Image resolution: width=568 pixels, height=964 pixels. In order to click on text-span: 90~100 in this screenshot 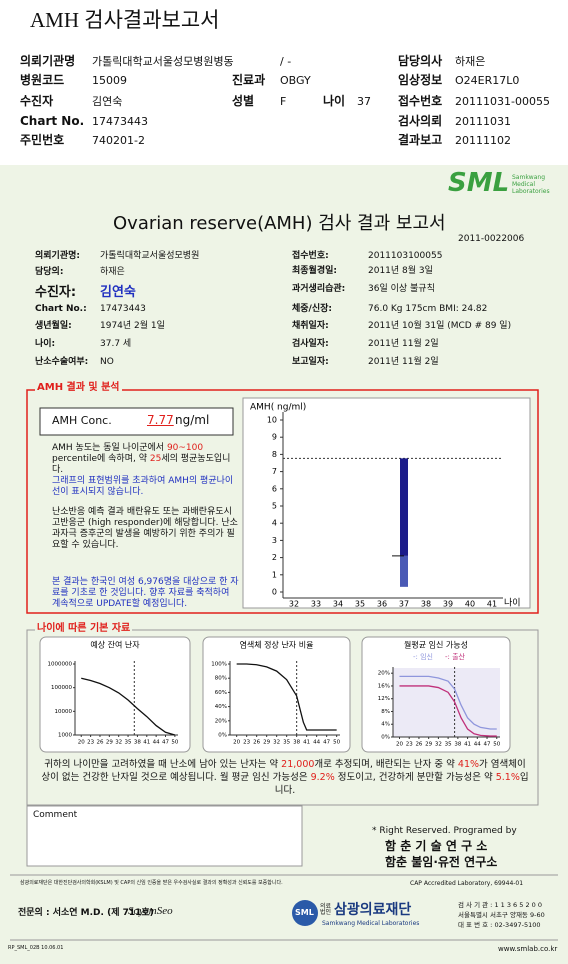, I will do `click(185, 448)`.